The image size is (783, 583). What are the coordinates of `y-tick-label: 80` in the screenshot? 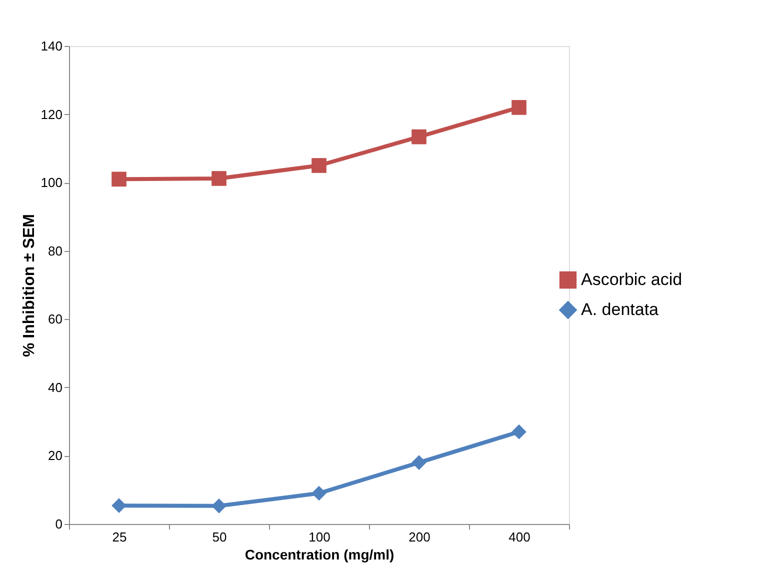 It's located at (55, 250).